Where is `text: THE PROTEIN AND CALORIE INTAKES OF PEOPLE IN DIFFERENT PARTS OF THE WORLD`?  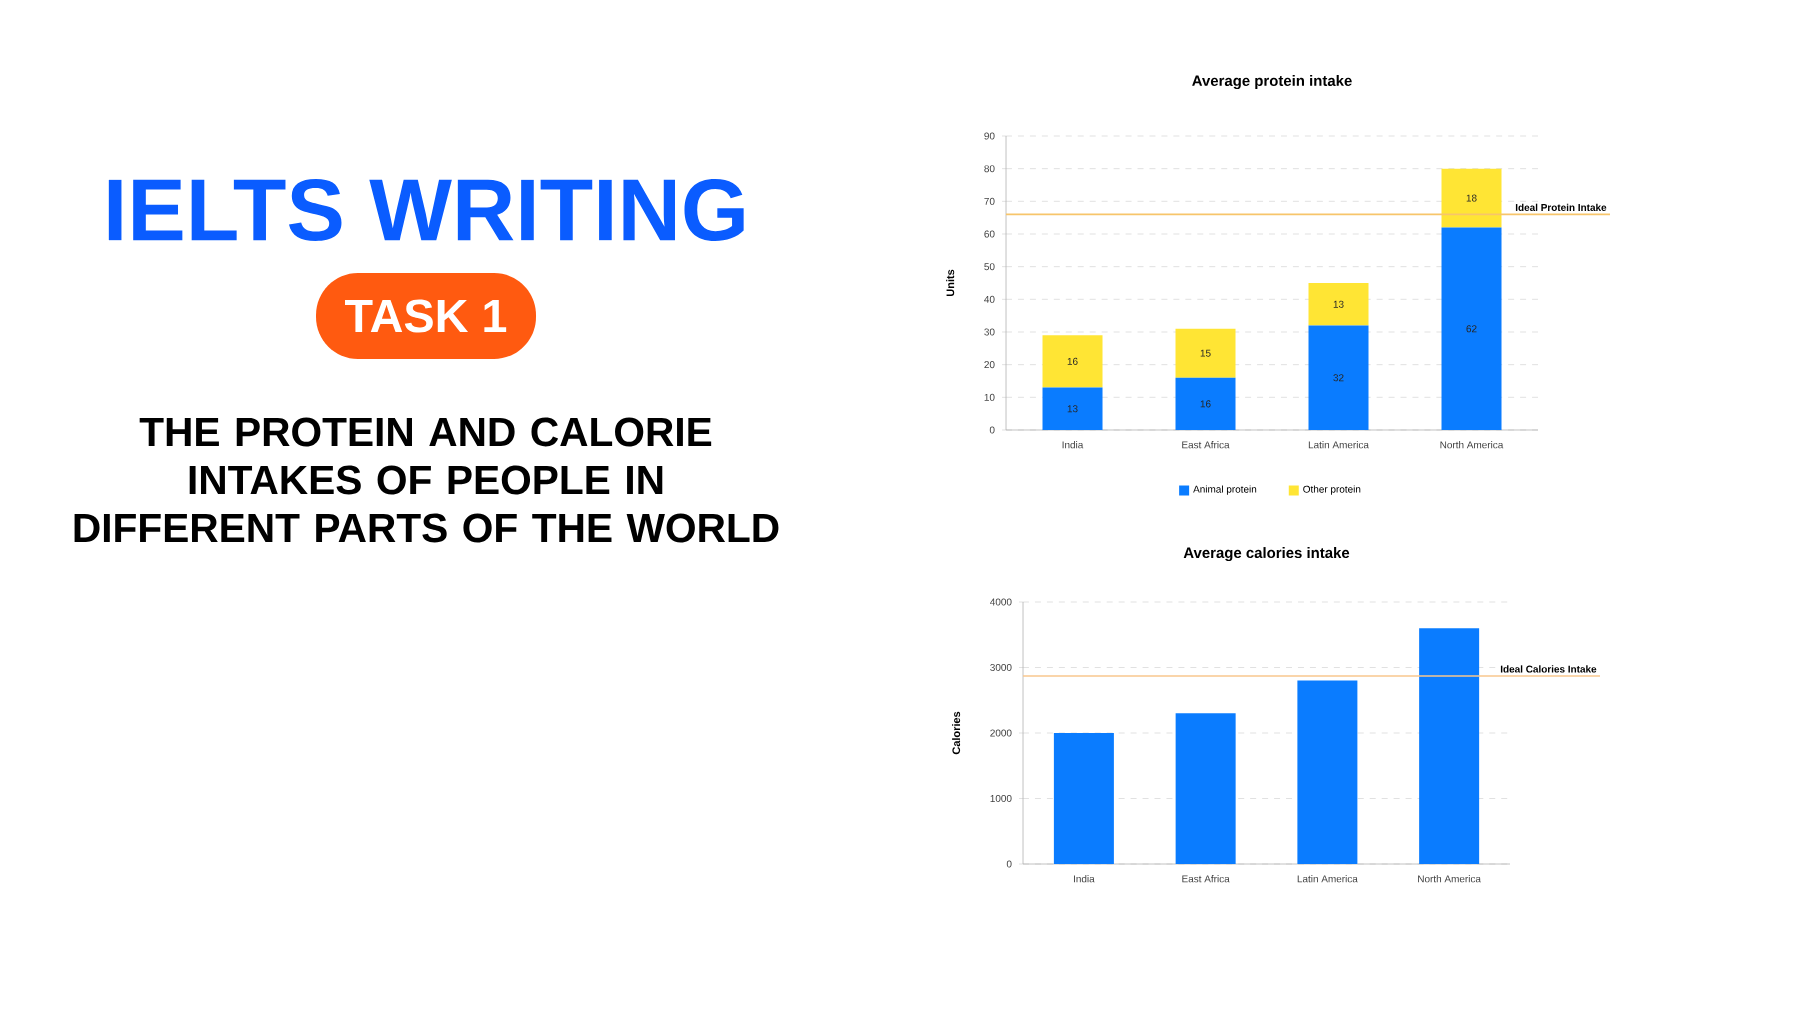
text: THE PROTEIN AND CALORIE INTAKES OF PEOPLE IN DIFFERENT PARTS OF THE WORLD is located at coordinates (426, 480).